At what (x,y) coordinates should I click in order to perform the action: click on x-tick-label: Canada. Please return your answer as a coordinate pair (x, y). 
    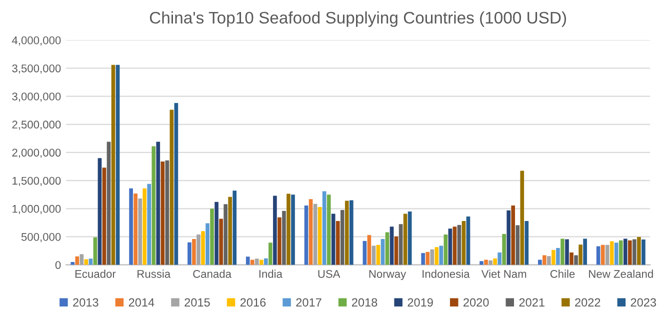
    Looking at the image, I should click on (212, 274).